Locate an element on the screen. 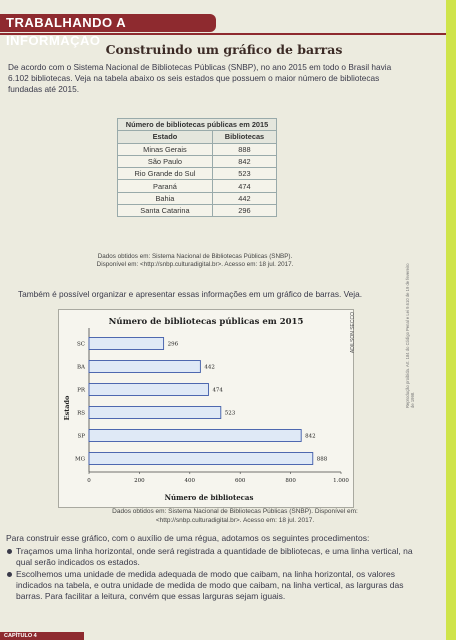 This screenshot has width=456, height=640. table-caption: Número de bibliotecas públicas em 2015 is located at coordinates (197, 124).